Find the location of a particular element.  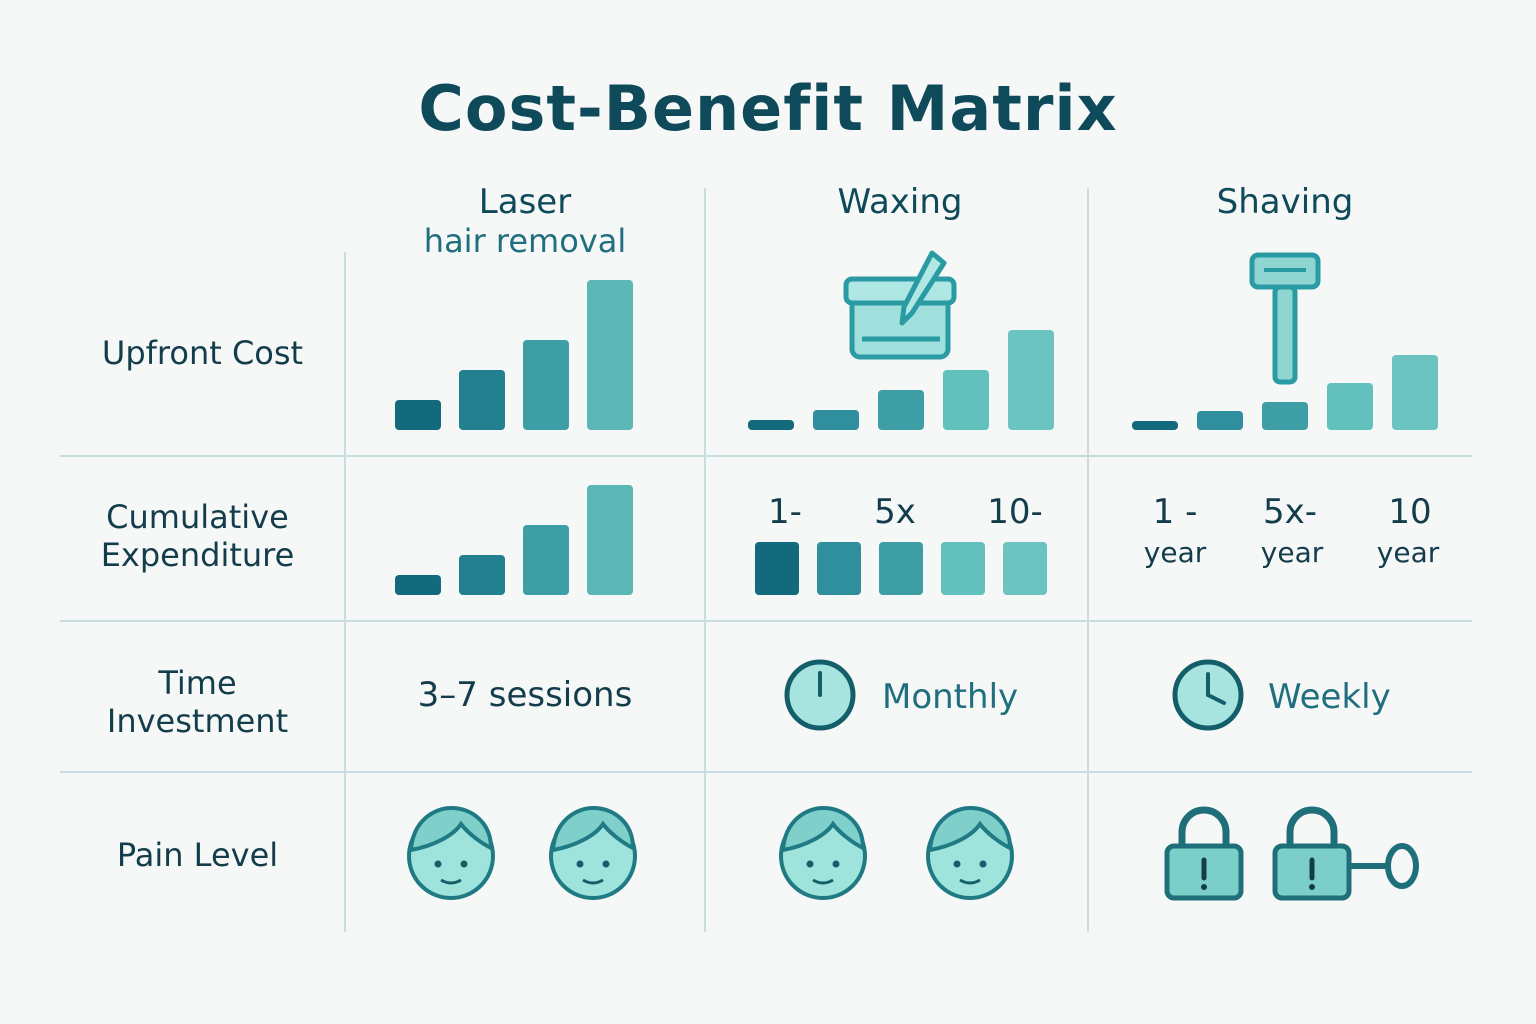

waxing-period-label: 5x is located at coordinates (895, 512).